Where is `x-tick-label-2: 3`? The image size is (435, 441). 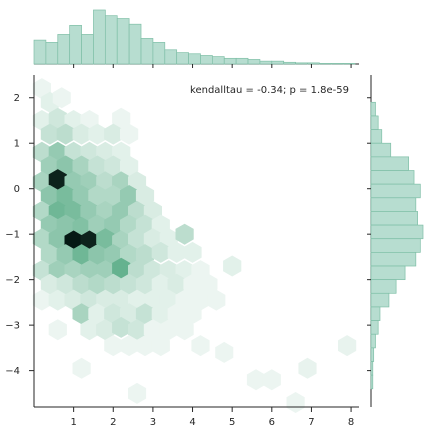 x-tick-label-2: 3 is located at coordinates (153, 422).